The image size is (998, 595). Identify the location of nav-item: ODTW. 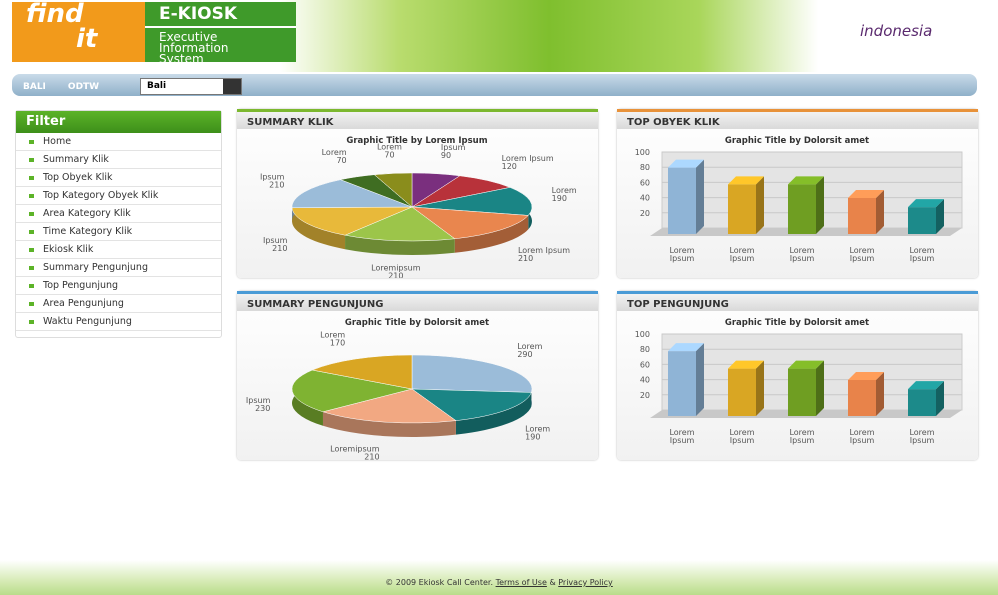
(83, 87).